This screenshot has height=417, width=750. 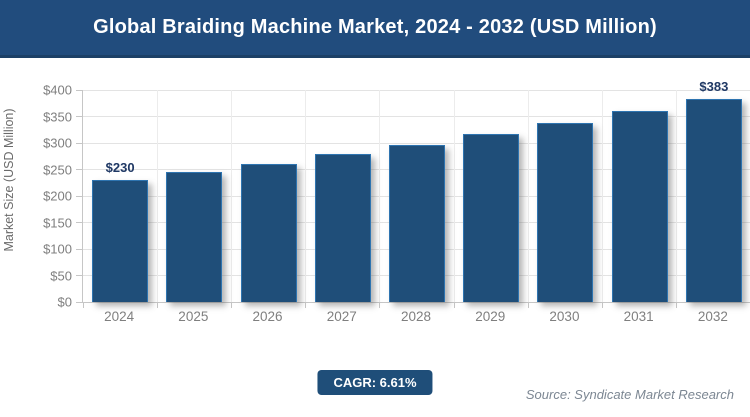 I want to click on bar-2032, so click(x=713, y=200).